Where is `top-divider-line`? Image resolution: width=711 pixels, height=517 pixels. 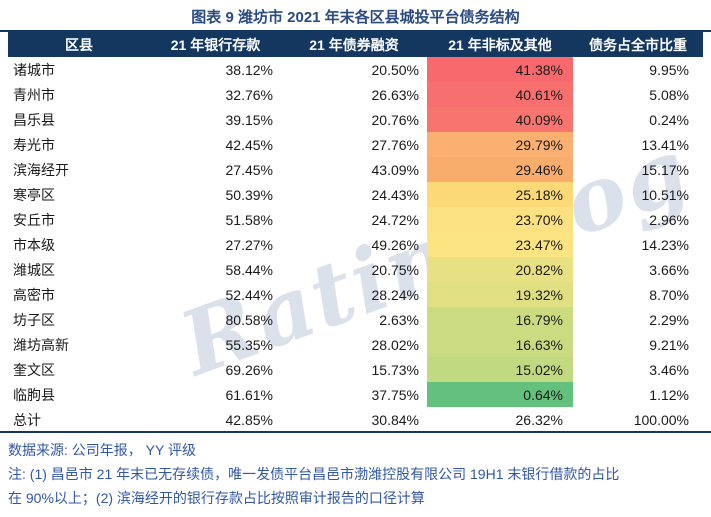 top-divider-line is located at coordinates (355, 31).